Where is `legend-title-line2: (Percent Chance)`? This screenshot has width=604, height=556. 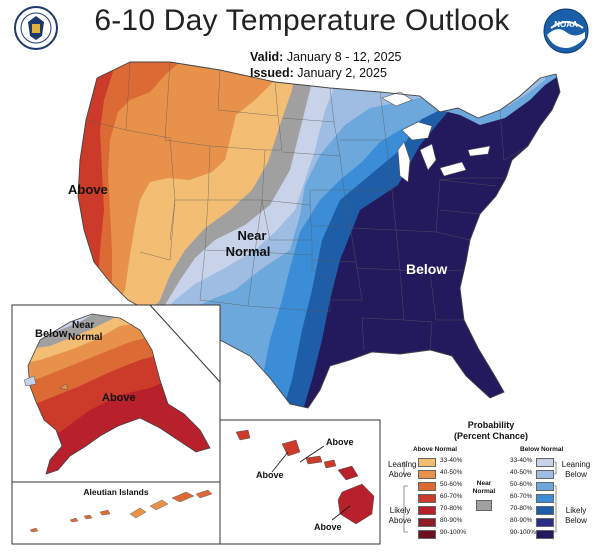
legend-title-line2: (Percent Chance) is located at coordinates (491, 436).